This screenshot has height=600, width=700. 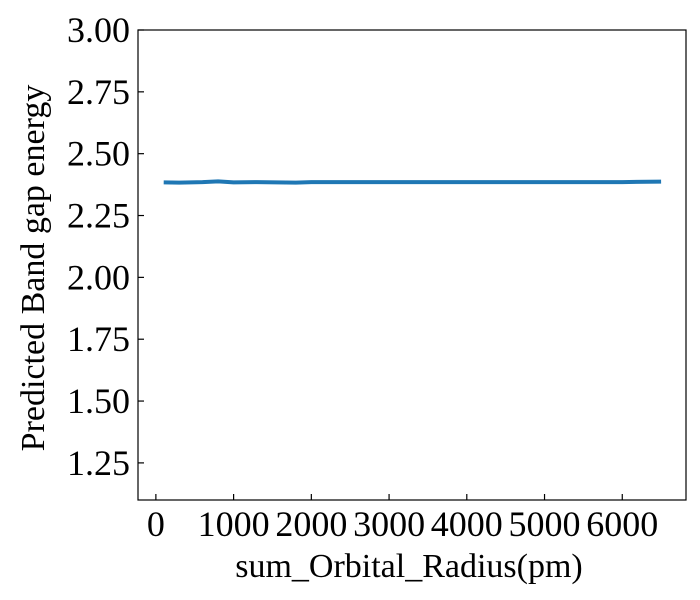 I want to click on y-tick-label: 2.25, so click(x=98, y=216).